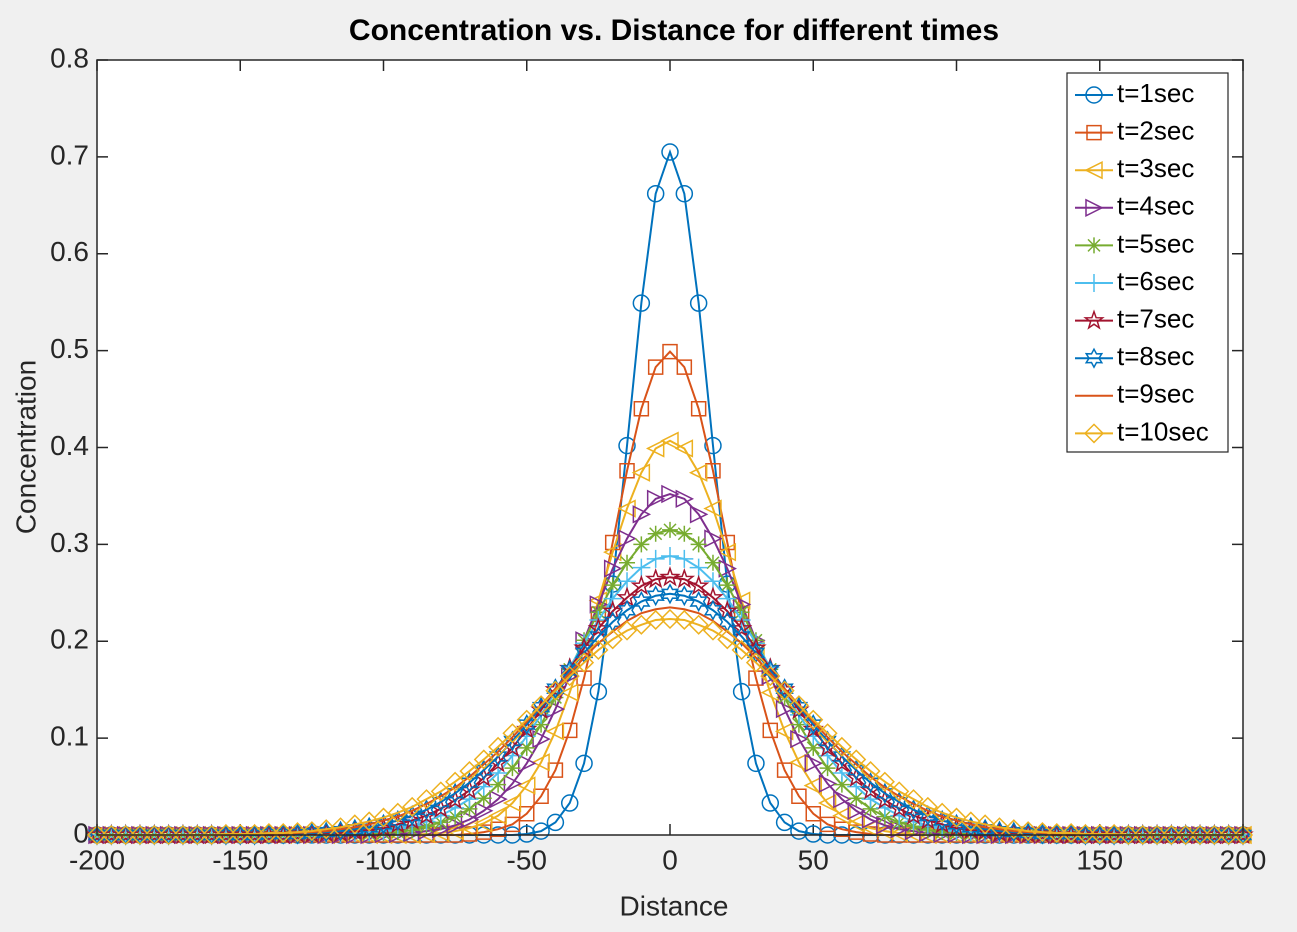 This screenshot has width=1297, height=932. I want to click on y-tick-label: 0.1, so click(69, 736).